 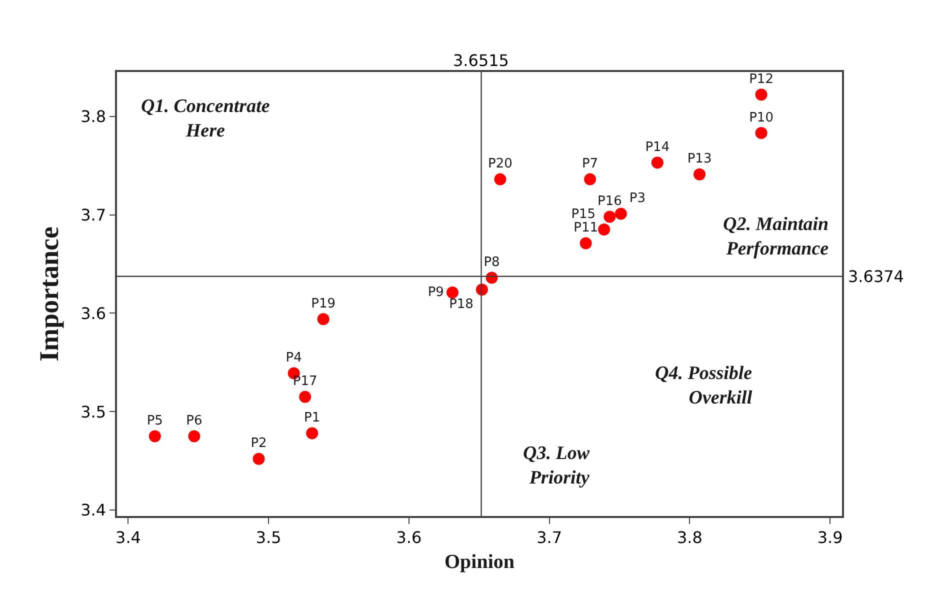 What do you see at coordinates (689, 537) in the screenshot?
I see `x-tick-label: 3.8` at bounding box center [689, 537].